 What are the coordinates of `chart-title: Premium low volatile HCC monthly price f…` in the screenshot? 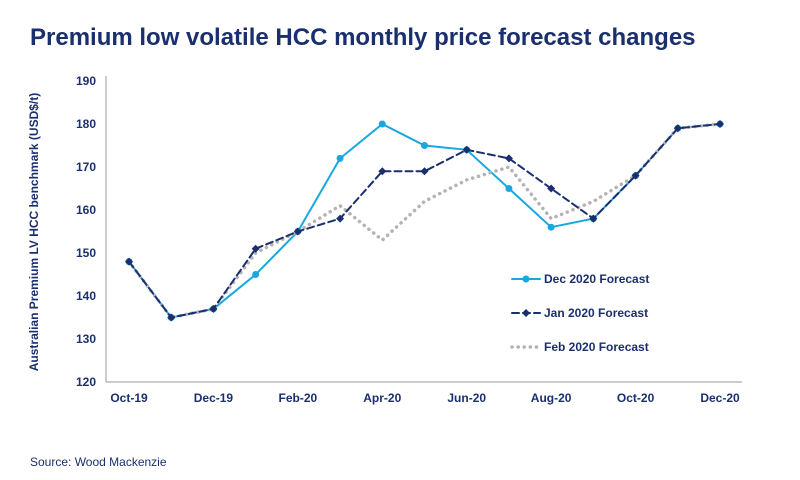 It's located at (363, 37).